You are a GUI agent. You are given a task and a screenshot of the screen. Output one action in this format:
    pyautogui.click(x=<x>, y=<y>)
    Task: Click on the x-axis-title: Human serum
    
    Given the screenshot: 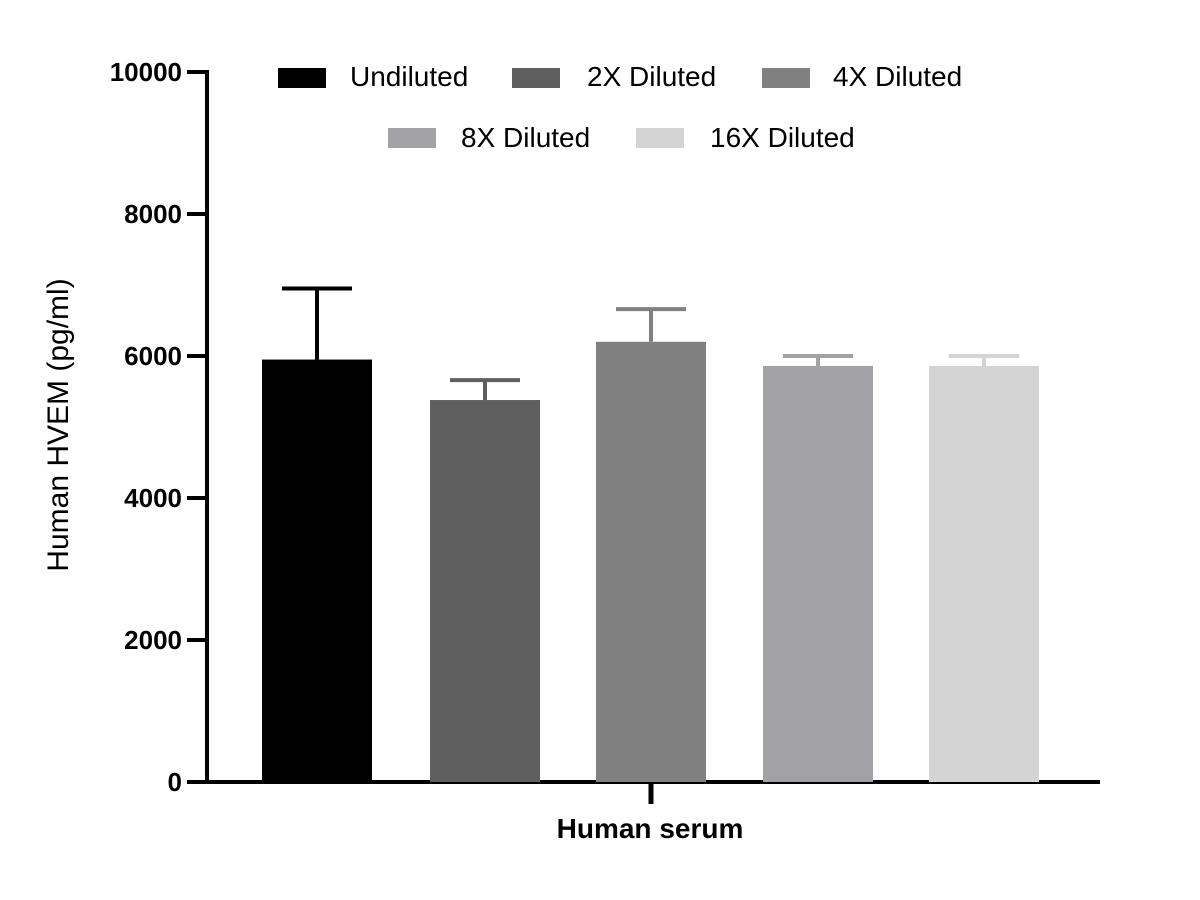 What is the action you would take?
    pyautogui.click(x=650, y=828)
    